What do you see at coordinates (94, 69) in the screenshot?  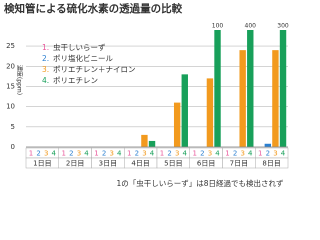 I see `legend-label: ポリエチレン＋ナイロン` at bounding box center [94, 69].